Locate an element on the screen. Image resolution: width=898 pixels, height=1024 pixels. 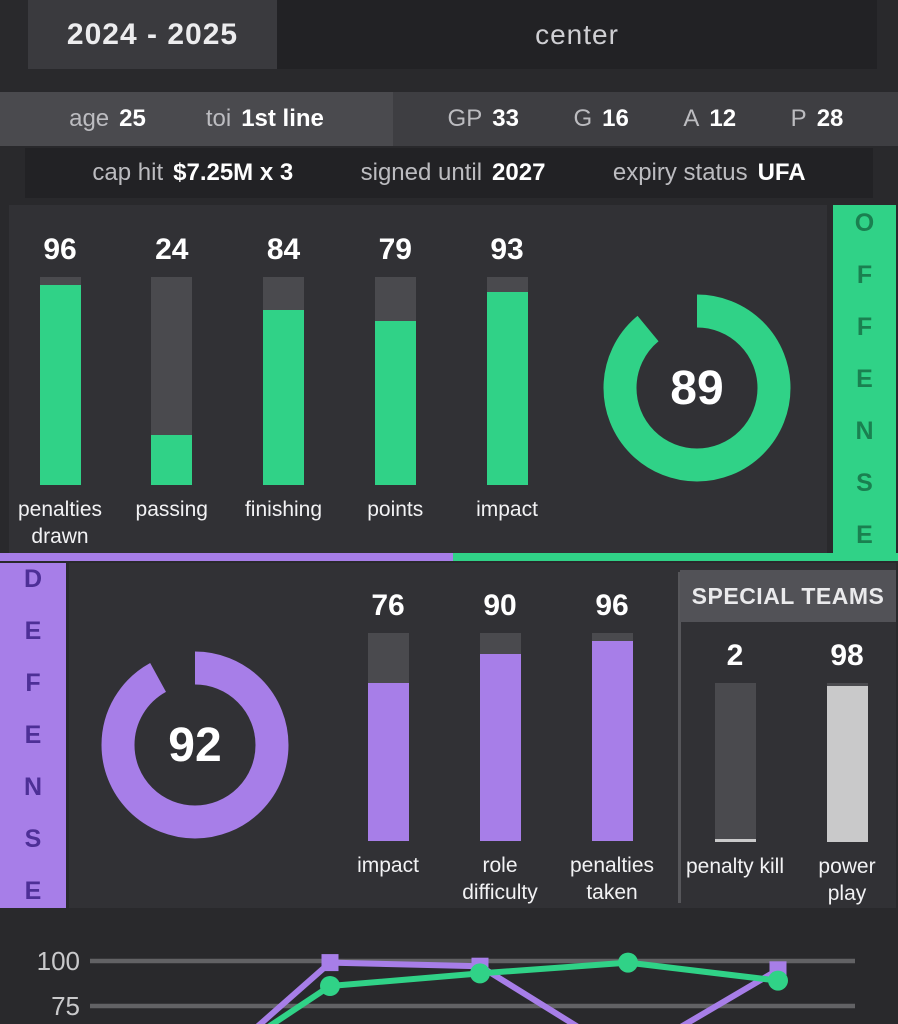
stat-bar-value: 2 is located at coordinates (735, 655).